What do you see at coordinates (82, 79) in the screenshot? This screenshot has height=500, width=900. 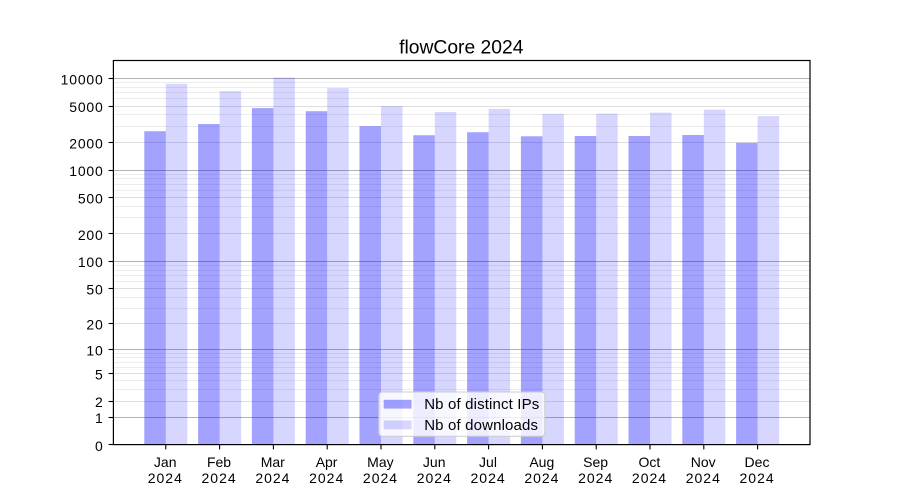 I see `svg-text: 10000` at bounding box center [82, 79].